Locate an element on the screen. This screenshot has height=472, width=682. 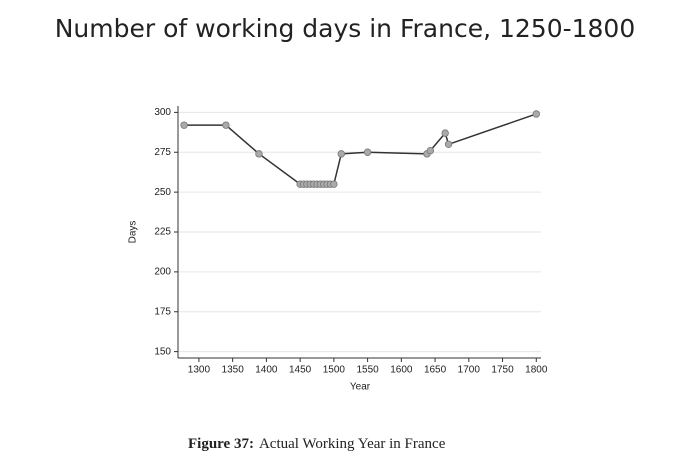
caption: Figure 37: Actual Working Year in France is located at coordinates (317, 444).